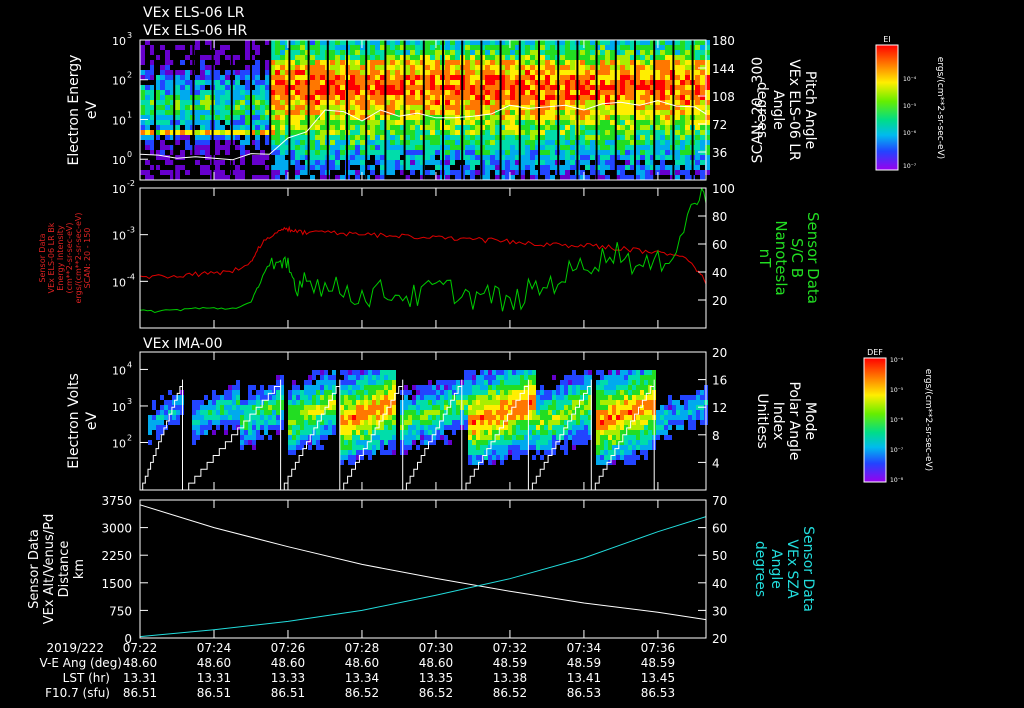 The width and height of the screenshot is (1024, 708). I want to click on field-label-4: nT, so click(765, 259).